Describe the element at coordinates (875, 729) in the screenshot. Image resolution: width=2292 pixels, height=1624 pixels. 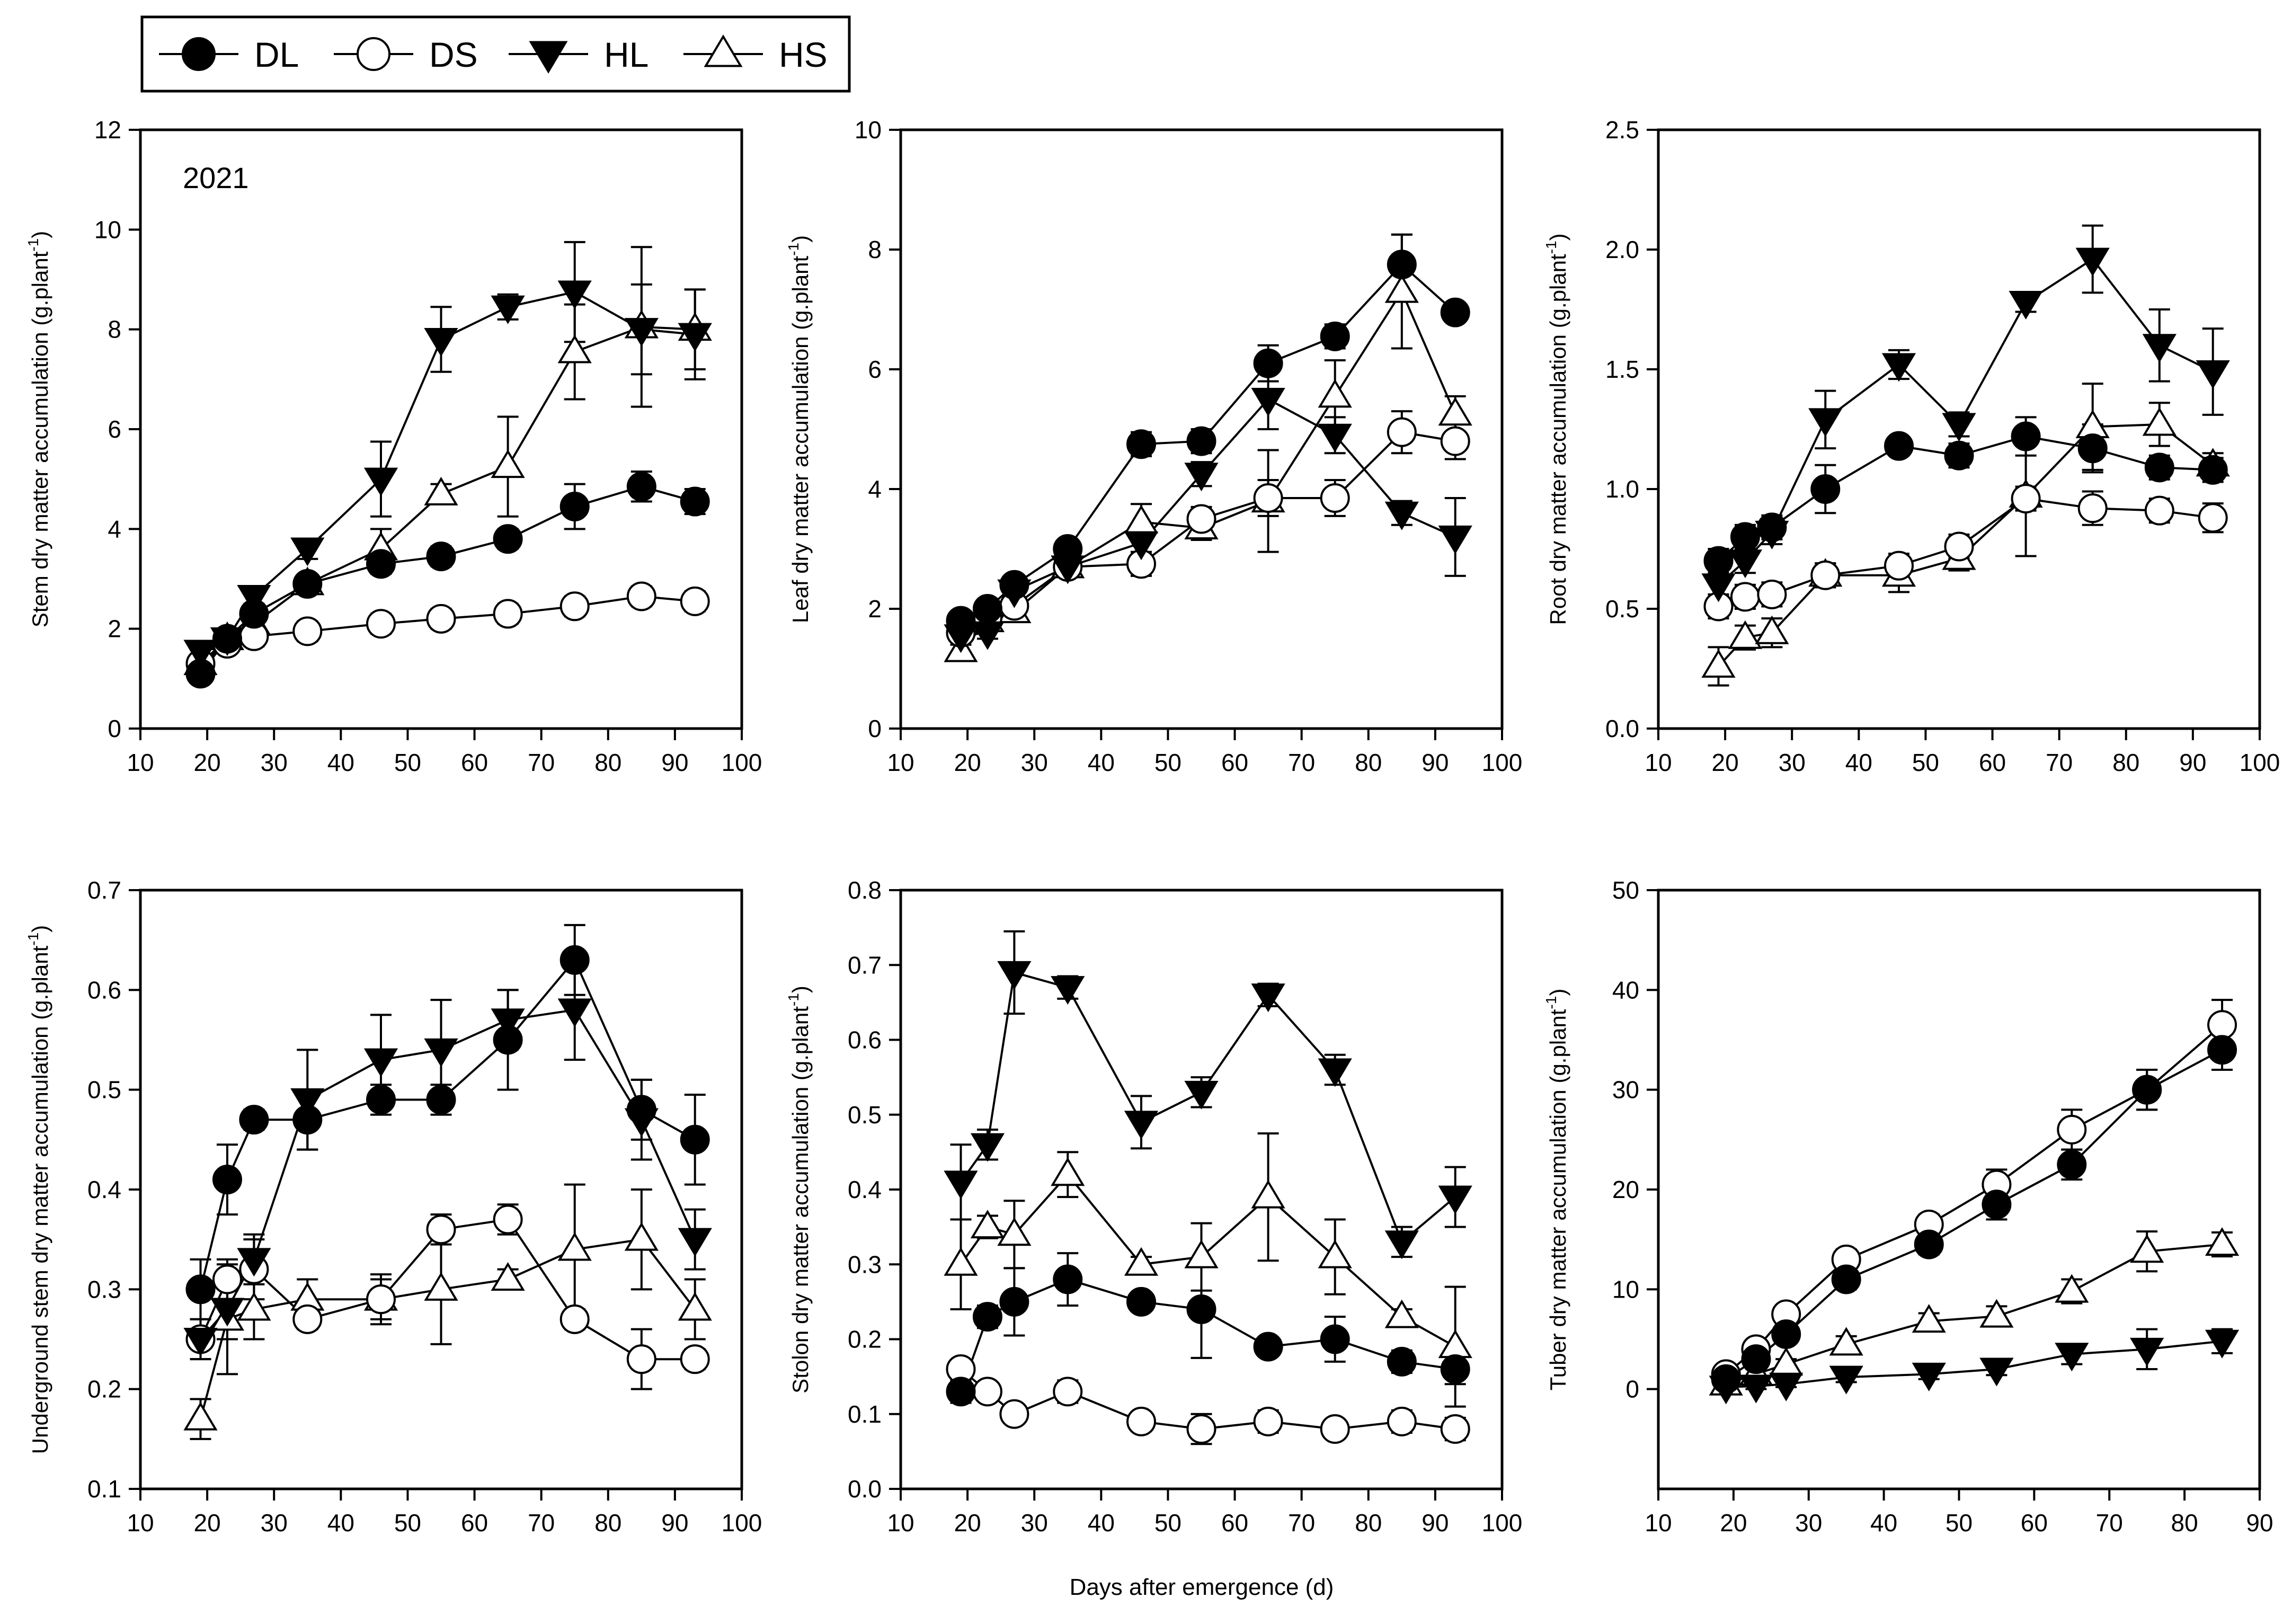
I see `y-tick-label: 0` at that location.